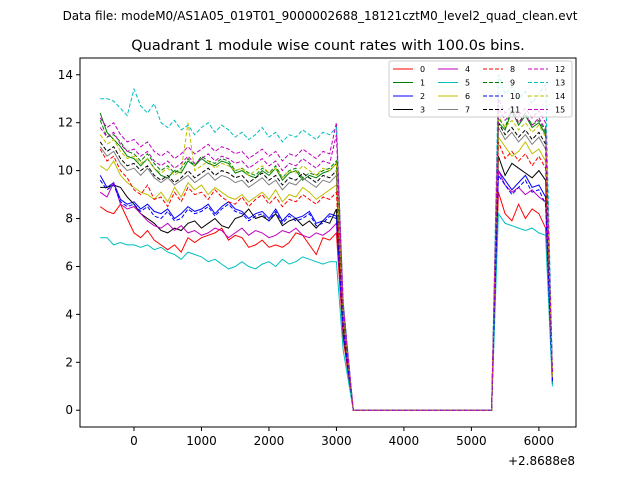  Describe the element at coordinates (422, 69) in the screenshot. I see `legend-label-0: 0` at that location.